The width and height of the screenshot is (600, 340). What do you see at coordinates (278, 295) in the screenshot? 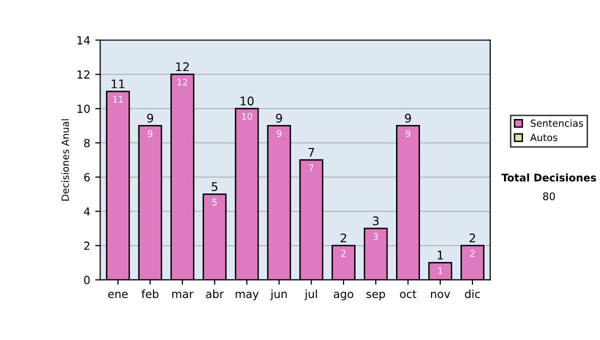
I see `x-tick-label: jun` at bounding box center [278, 295].